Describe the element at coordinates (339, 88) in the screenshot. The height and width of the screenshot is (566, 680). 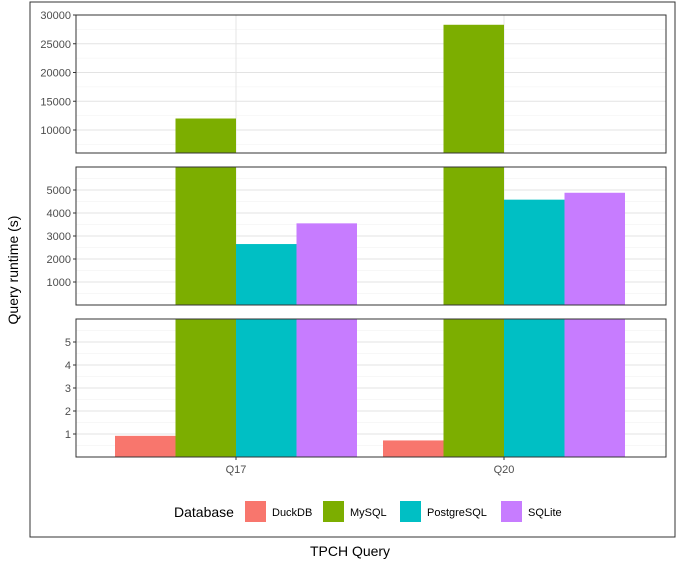
I see `bars` at that location.